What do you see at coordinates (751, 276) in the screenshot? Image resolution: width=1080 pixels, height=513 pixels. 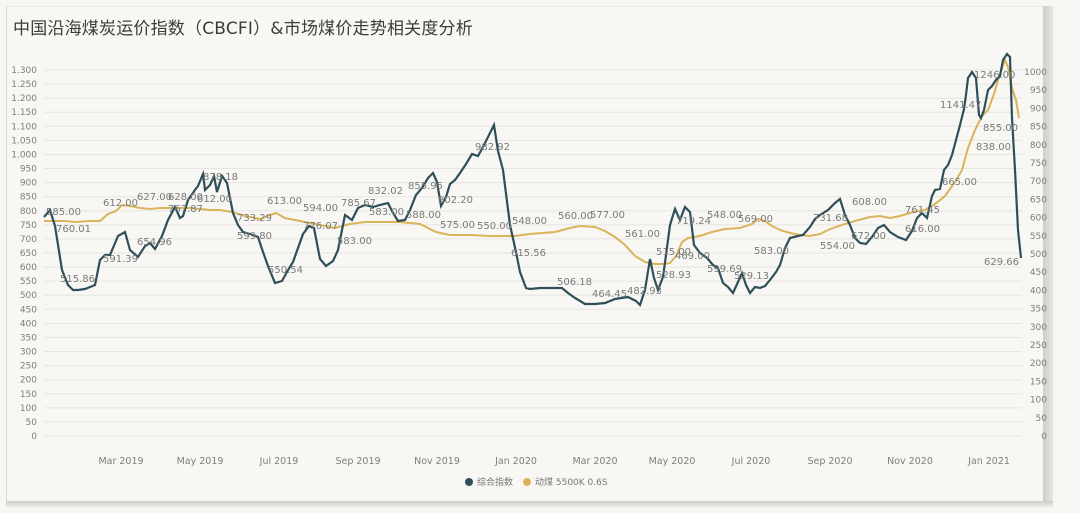 I see `data-label: 529.13` at bounding box center [751, 276].